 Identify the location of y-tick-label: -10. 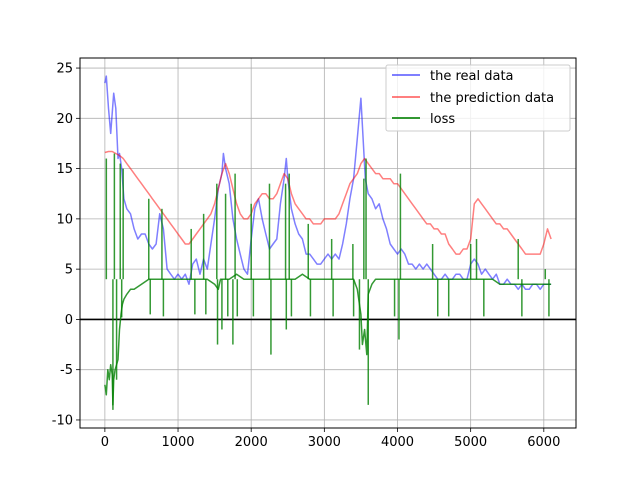
(62, 420).